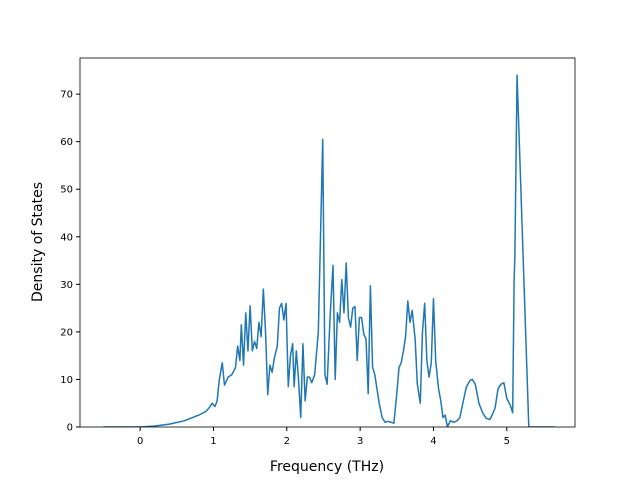  I want to click on x-tick-label: 3, so click(360, 441).